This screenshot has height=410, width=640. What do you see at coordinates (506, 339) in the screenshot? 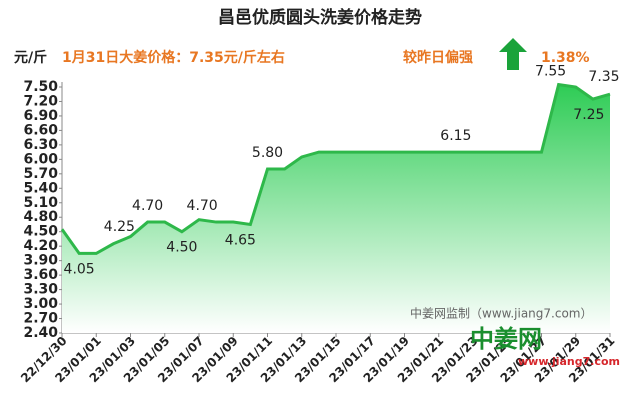
I see `logo: 中姜网` at bounding box center [506, 339].